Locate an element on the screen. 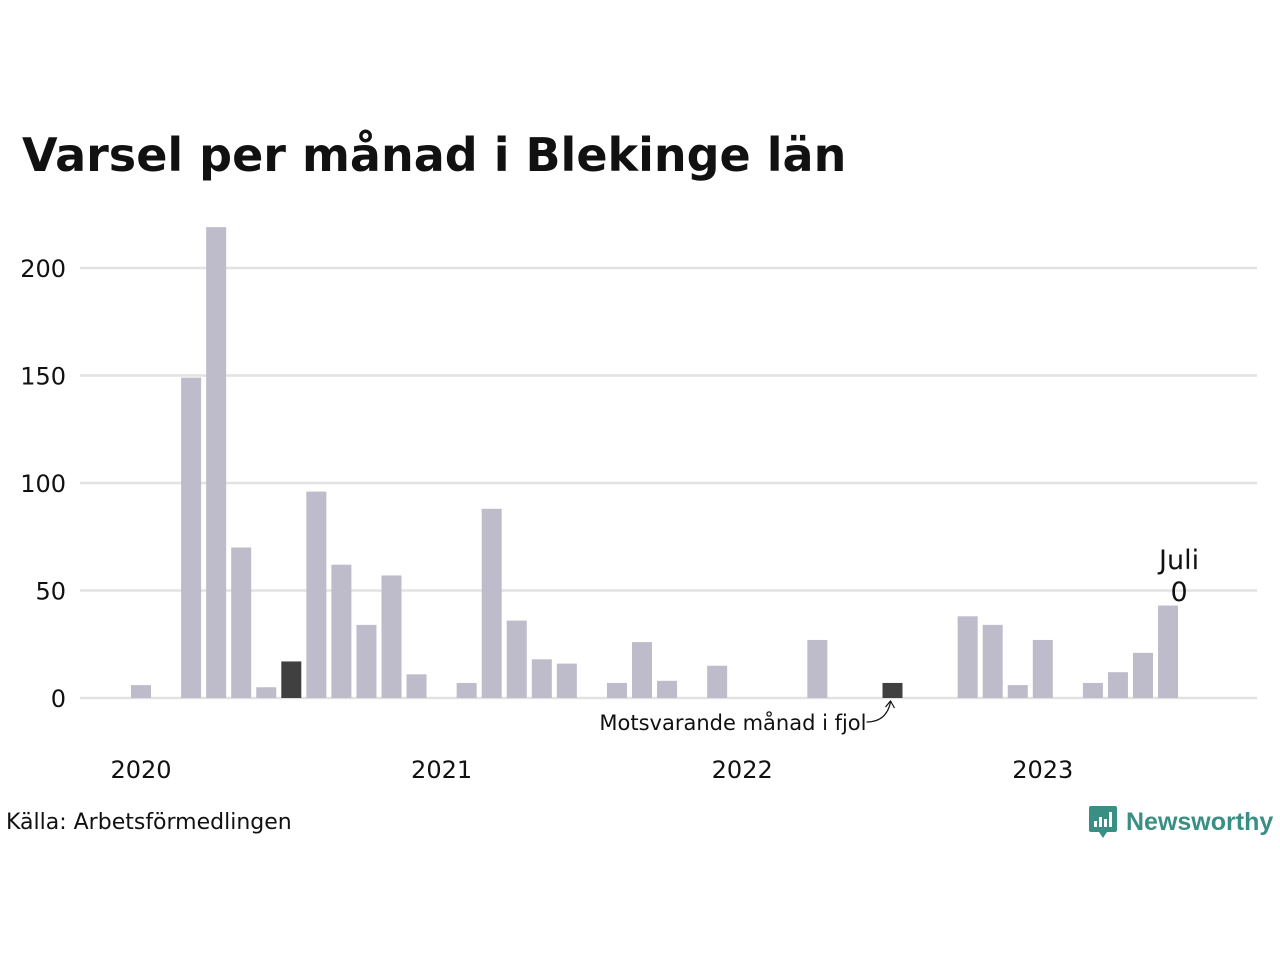 Image resolution: width=1280 pixels, height=960 pixels. annotations: Juli 0 Motsvarande månad i fjol is located at coordinates (899, 640).